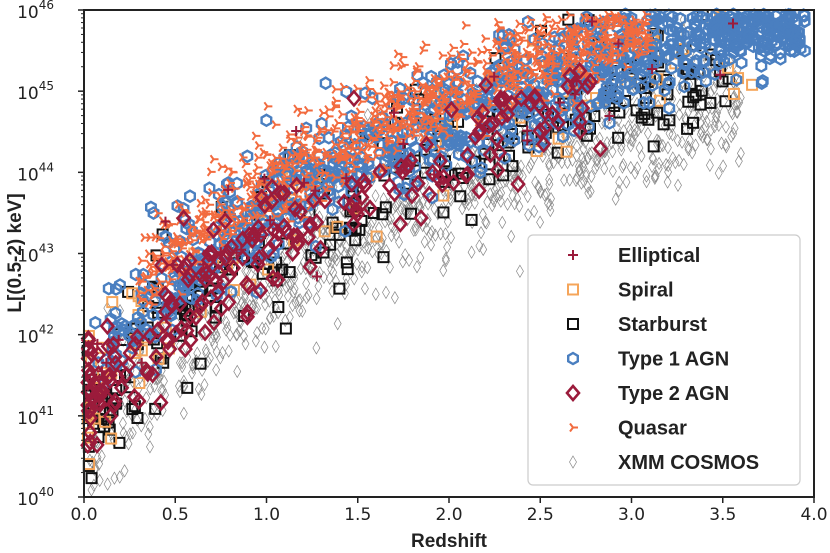  Describe the element at coordinates (652, 429) in the screenshot. I see `legend-label: Quasar` at that location.